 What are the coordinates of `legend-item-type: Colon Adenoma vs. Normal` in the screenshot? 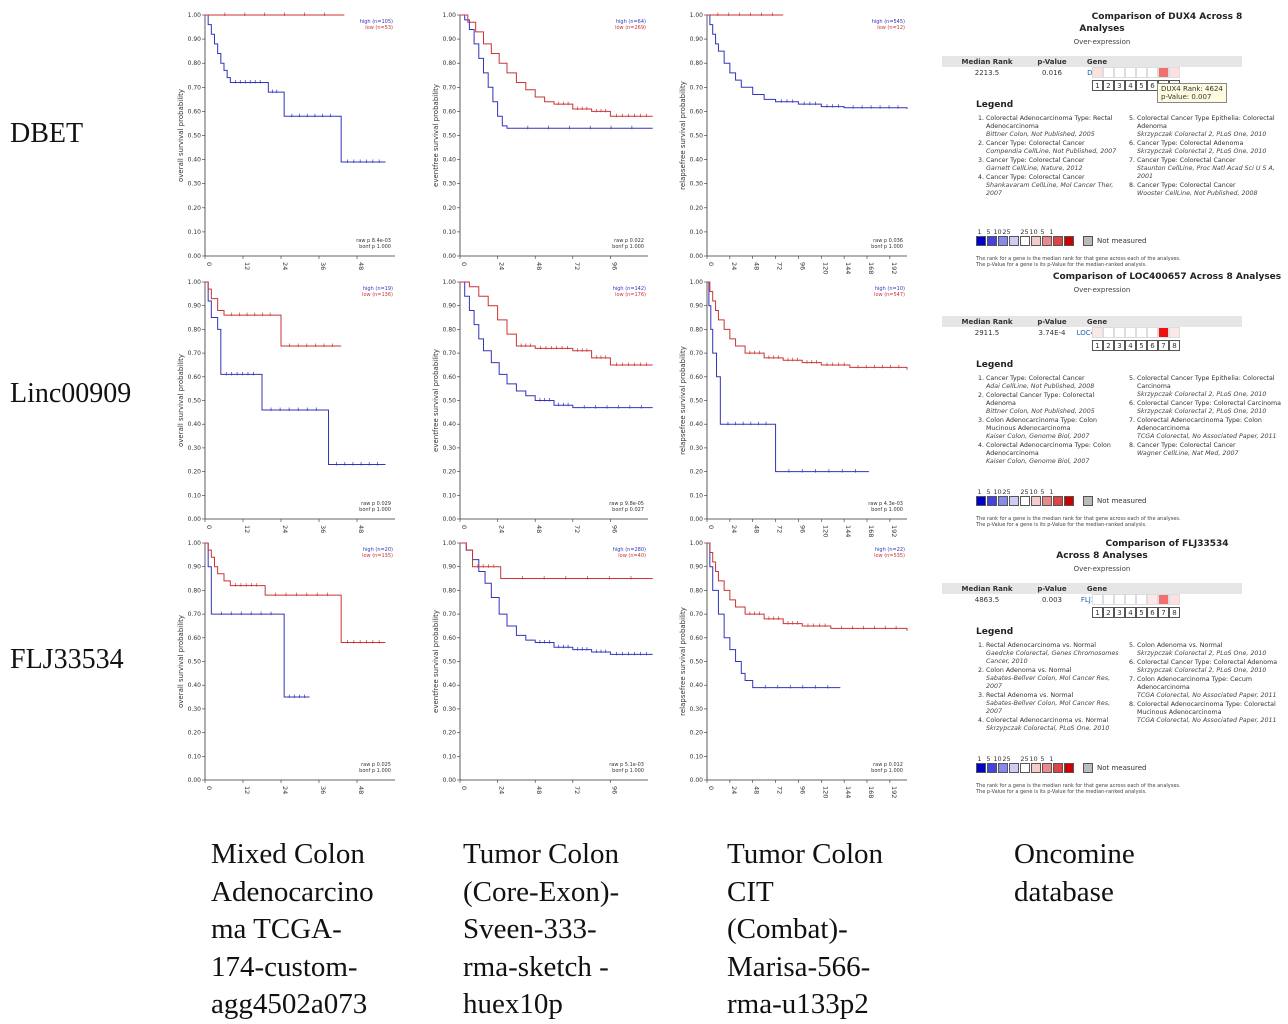 It's located at (1180, 645).